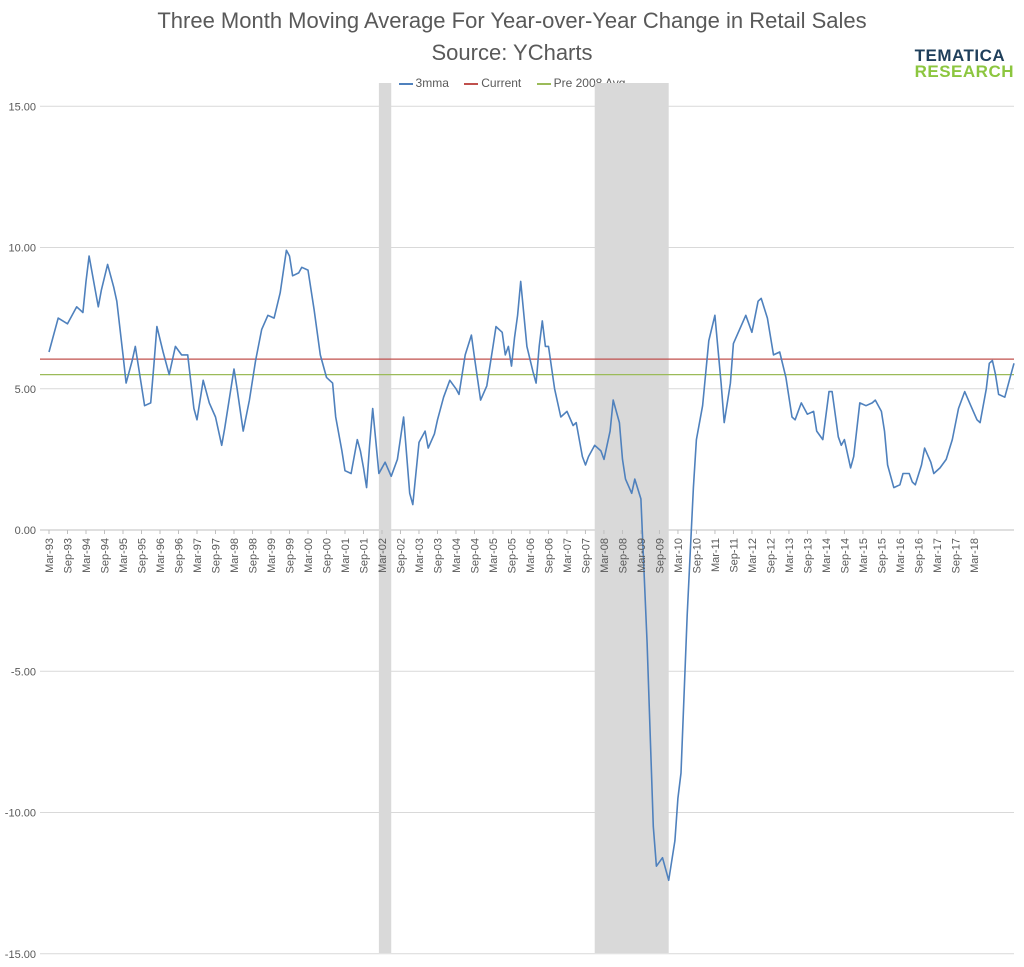 The height and width of the screenshot is (967, 1024). Describe the element at coordinates (642, 555) in the screenshot. I see `x-tick-label: Mar-09` at that location.